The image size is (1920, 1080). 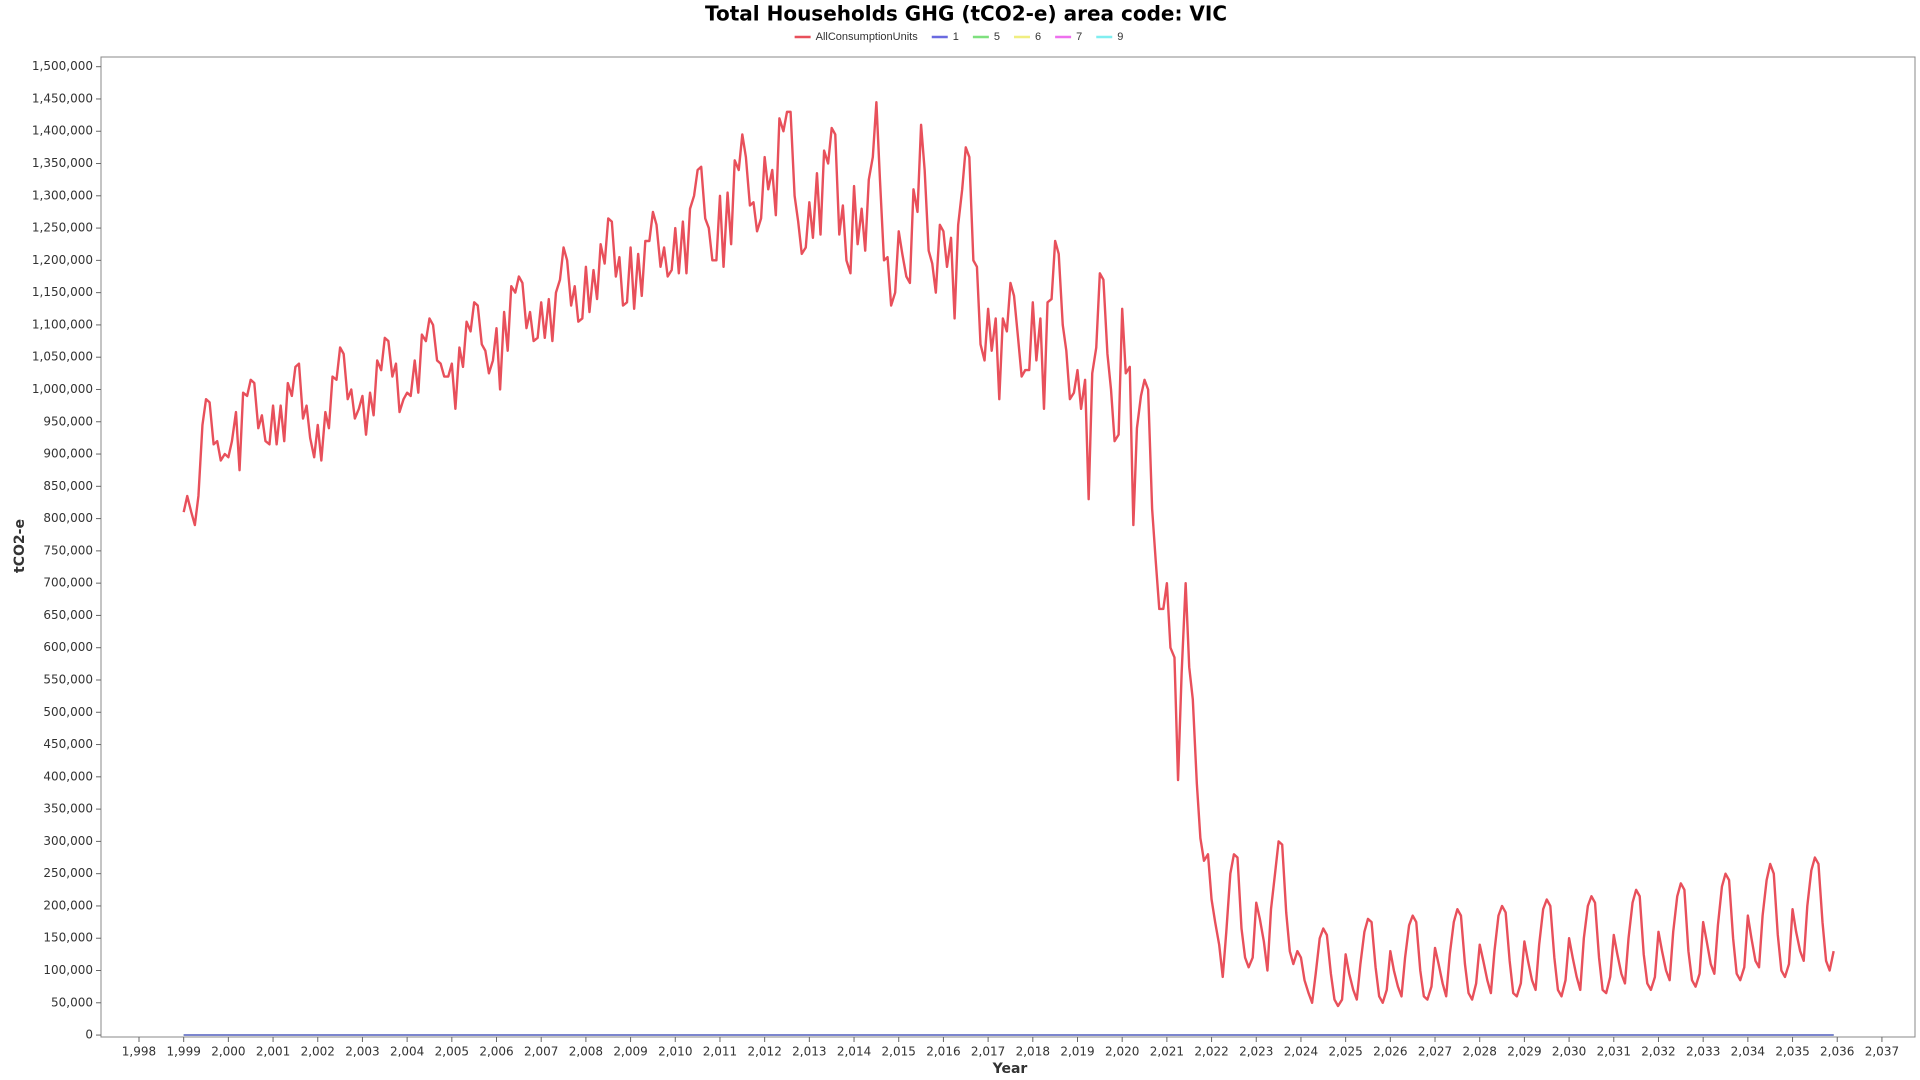 I want to click on y-tick-label: 650,000, so click(x=68, y=615).